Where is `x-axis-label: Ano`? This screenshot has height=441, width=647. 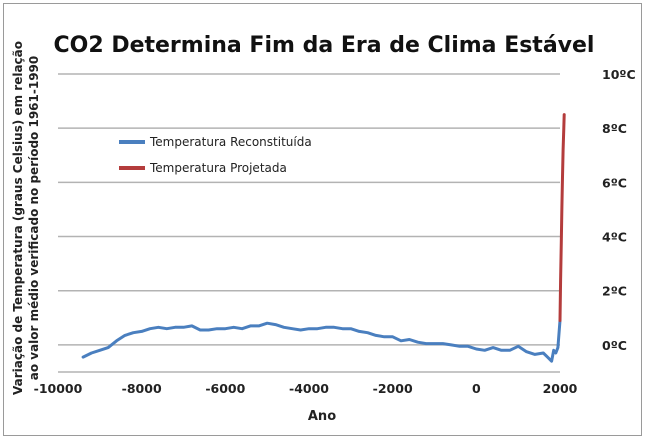
x-axis-label: Ano is located at coordinates (322, 416).